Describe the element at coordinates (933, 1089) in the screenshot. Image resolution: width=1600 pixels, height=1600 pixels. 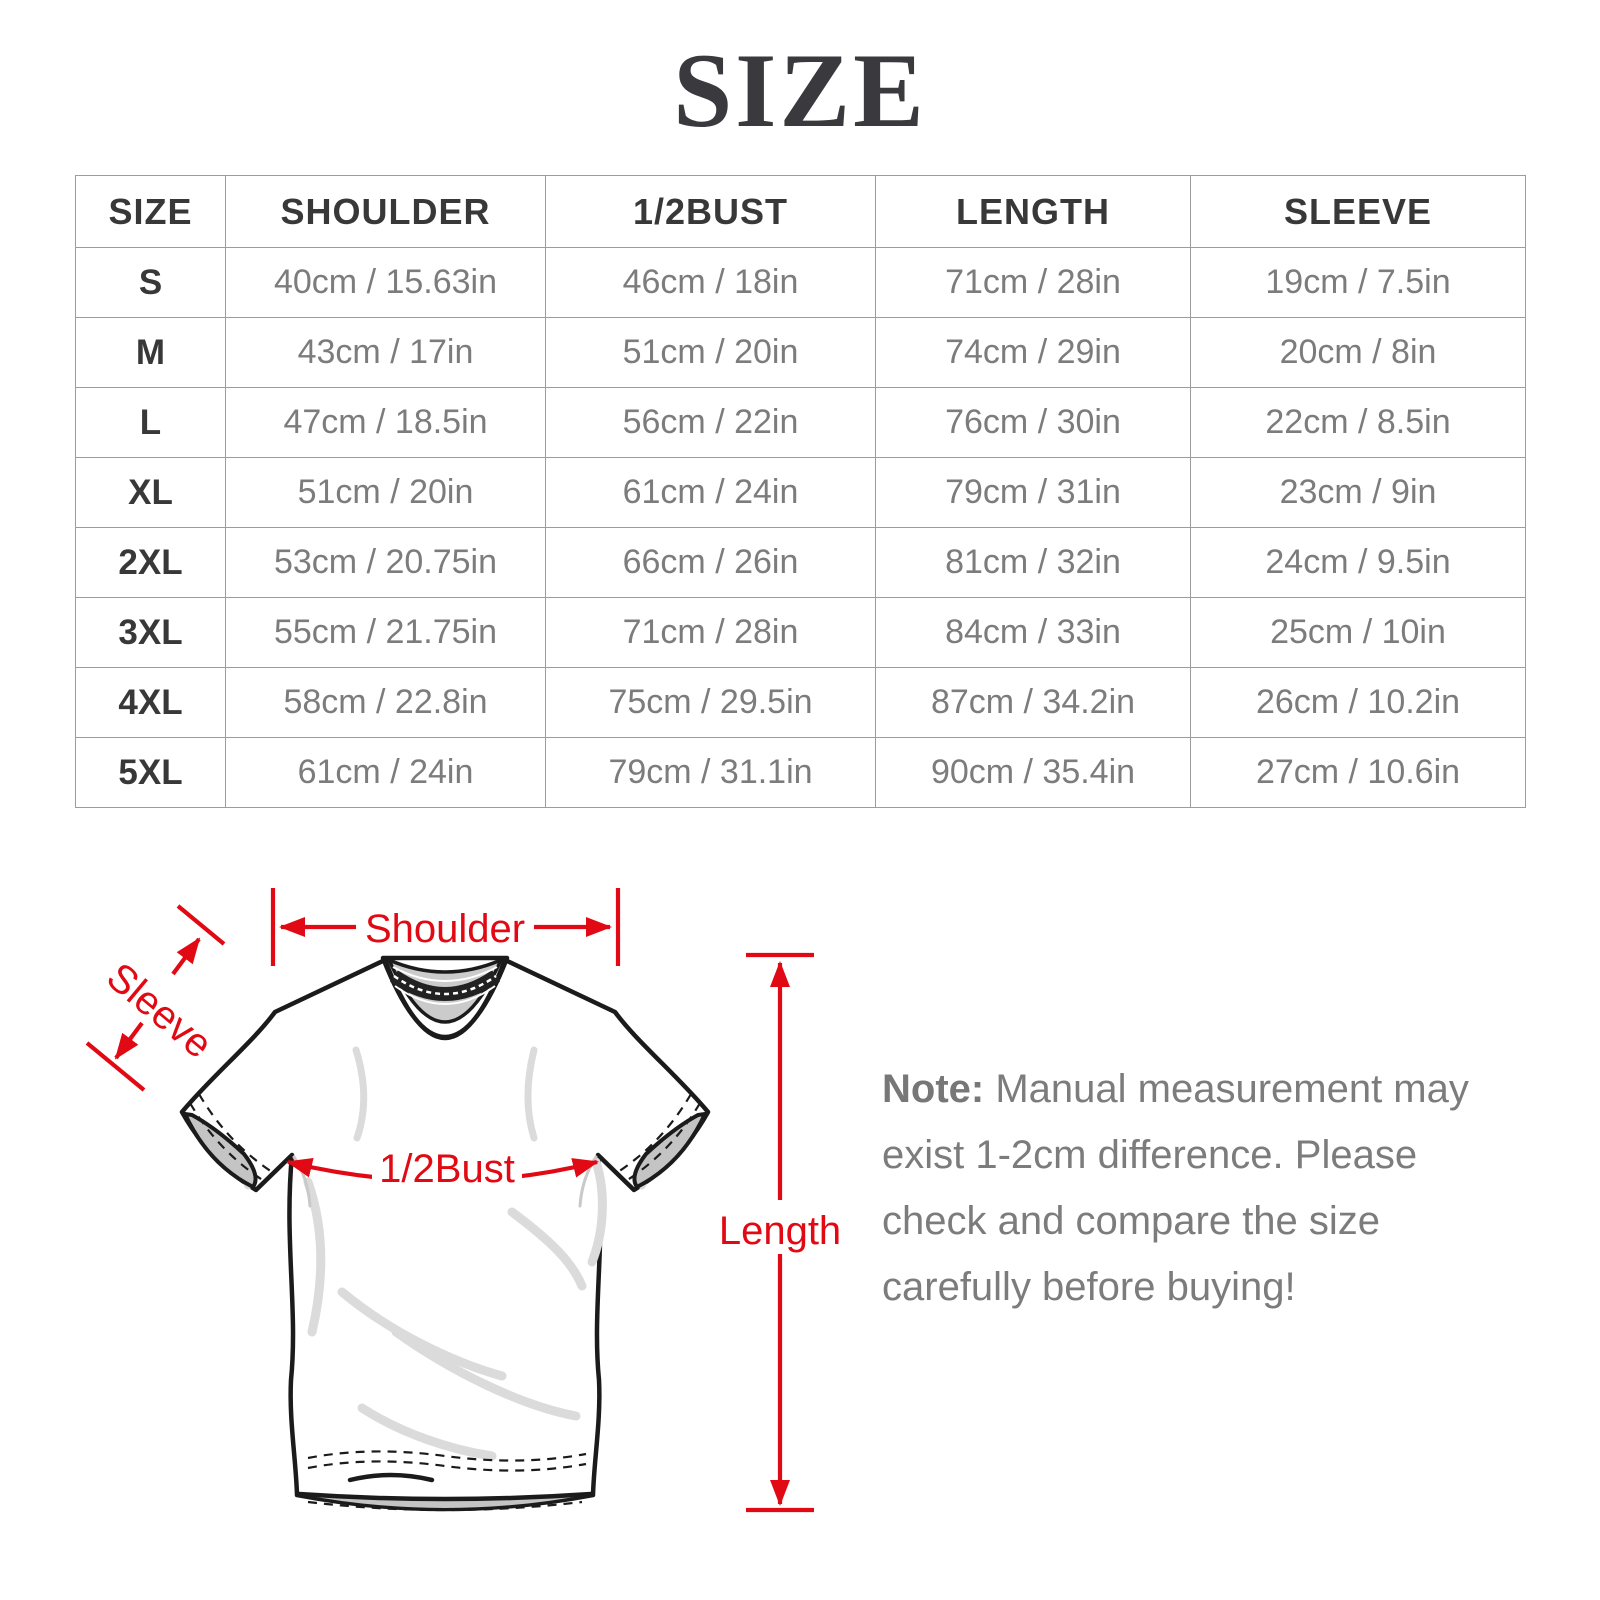
I see `note-label: Note:` at that location.